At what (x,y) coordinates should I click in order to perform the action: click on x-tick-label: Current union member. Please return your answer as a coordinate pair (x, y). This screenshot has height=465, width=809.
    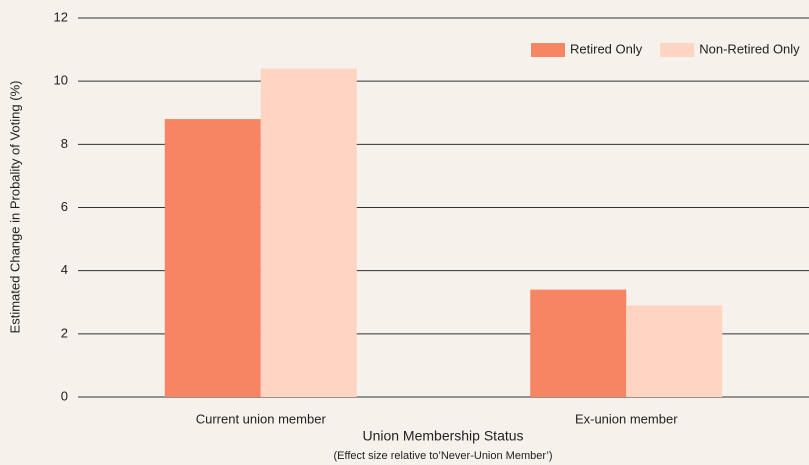
    Looking at the image, I should click on (261, 418).